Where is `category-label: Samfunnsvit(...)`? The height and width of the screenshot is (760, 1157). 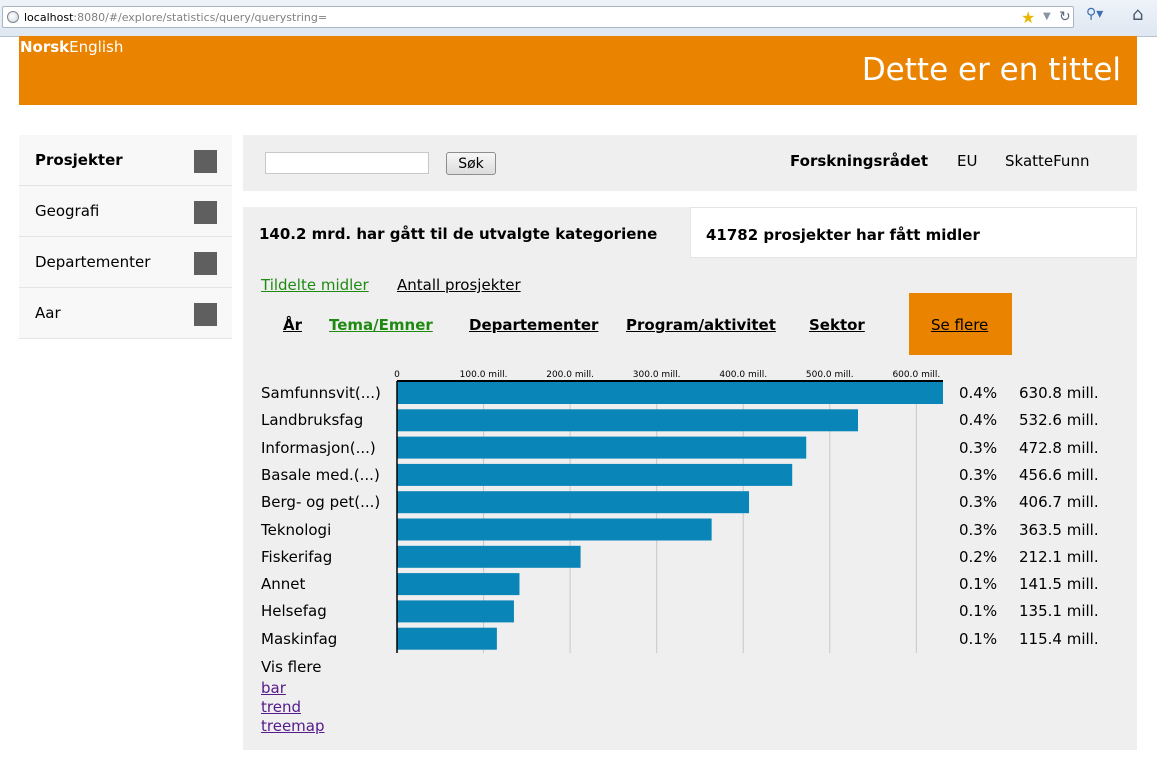 category-label: Samfunnsvit(...) is located at coordinates (321, 393).